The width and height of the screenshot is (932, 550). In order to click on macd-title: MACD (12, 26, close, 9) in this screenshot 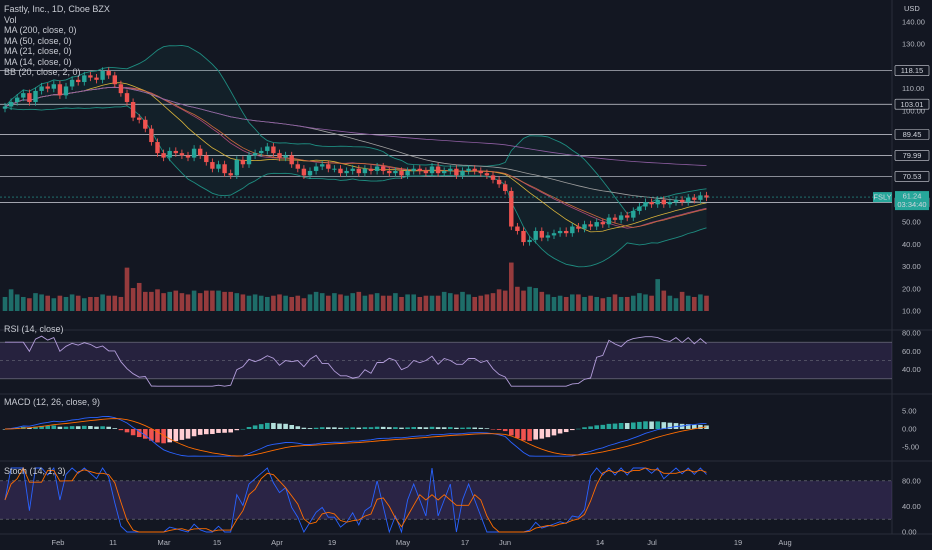, I will do `click(52, 402)`.